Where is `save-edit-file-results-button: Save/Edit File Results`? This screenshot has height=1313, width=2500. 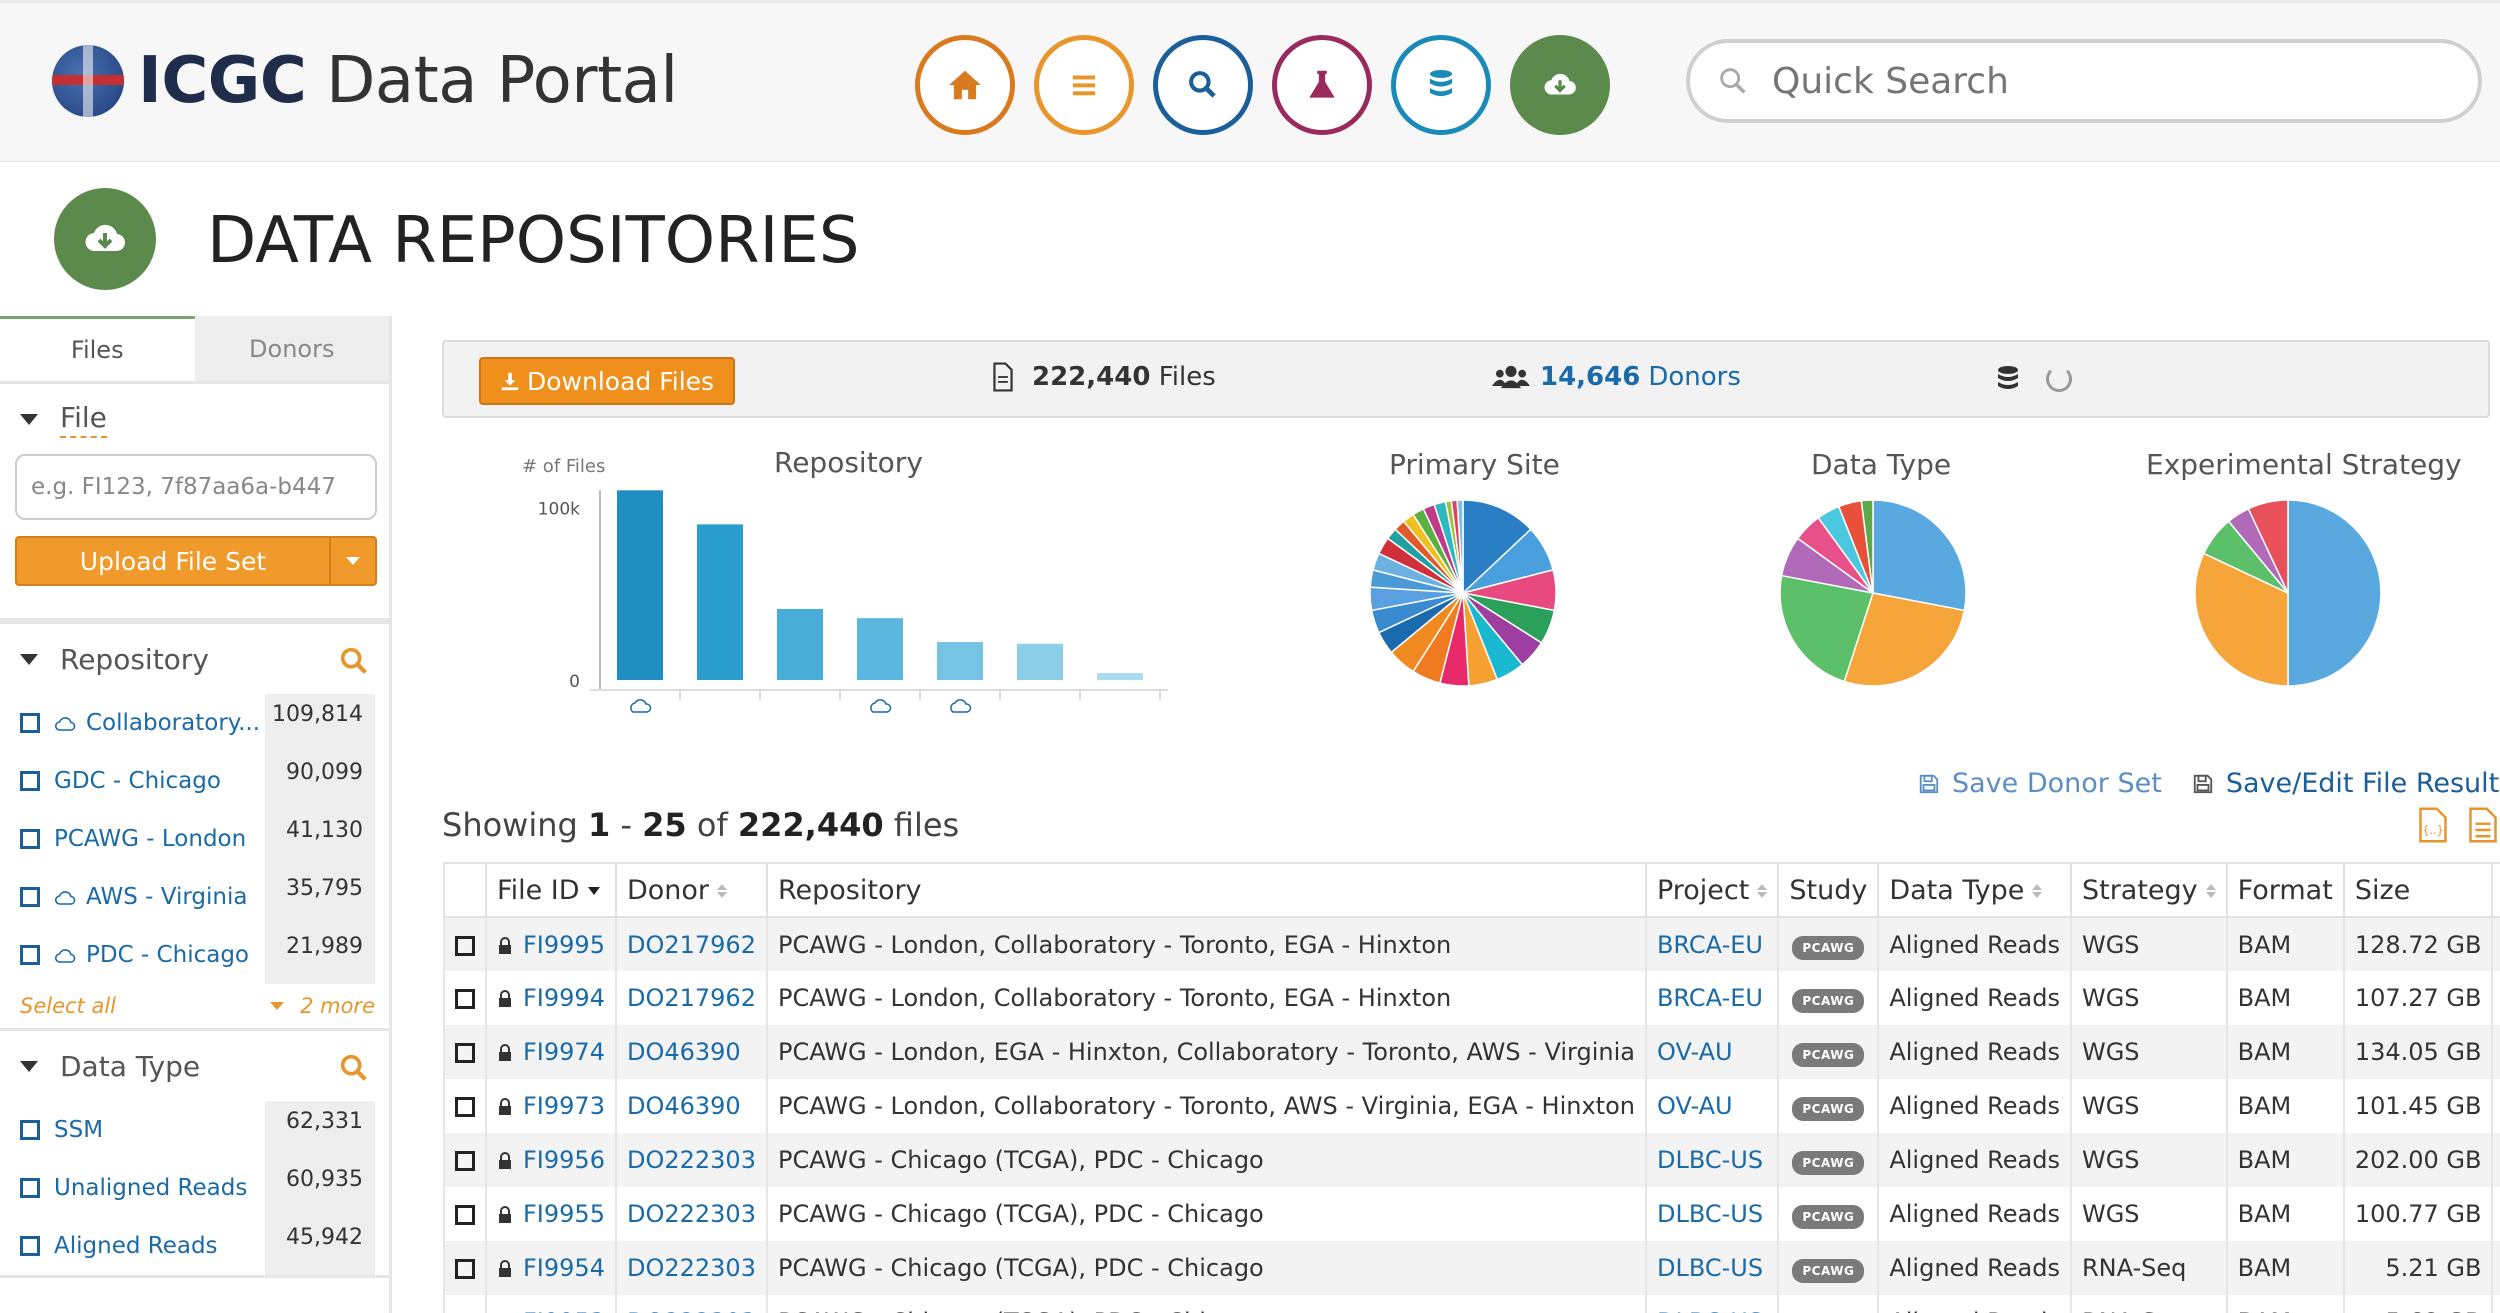
save-edit-file-results-button: Save/Edit File Results is located at coordinates (2346, 783).